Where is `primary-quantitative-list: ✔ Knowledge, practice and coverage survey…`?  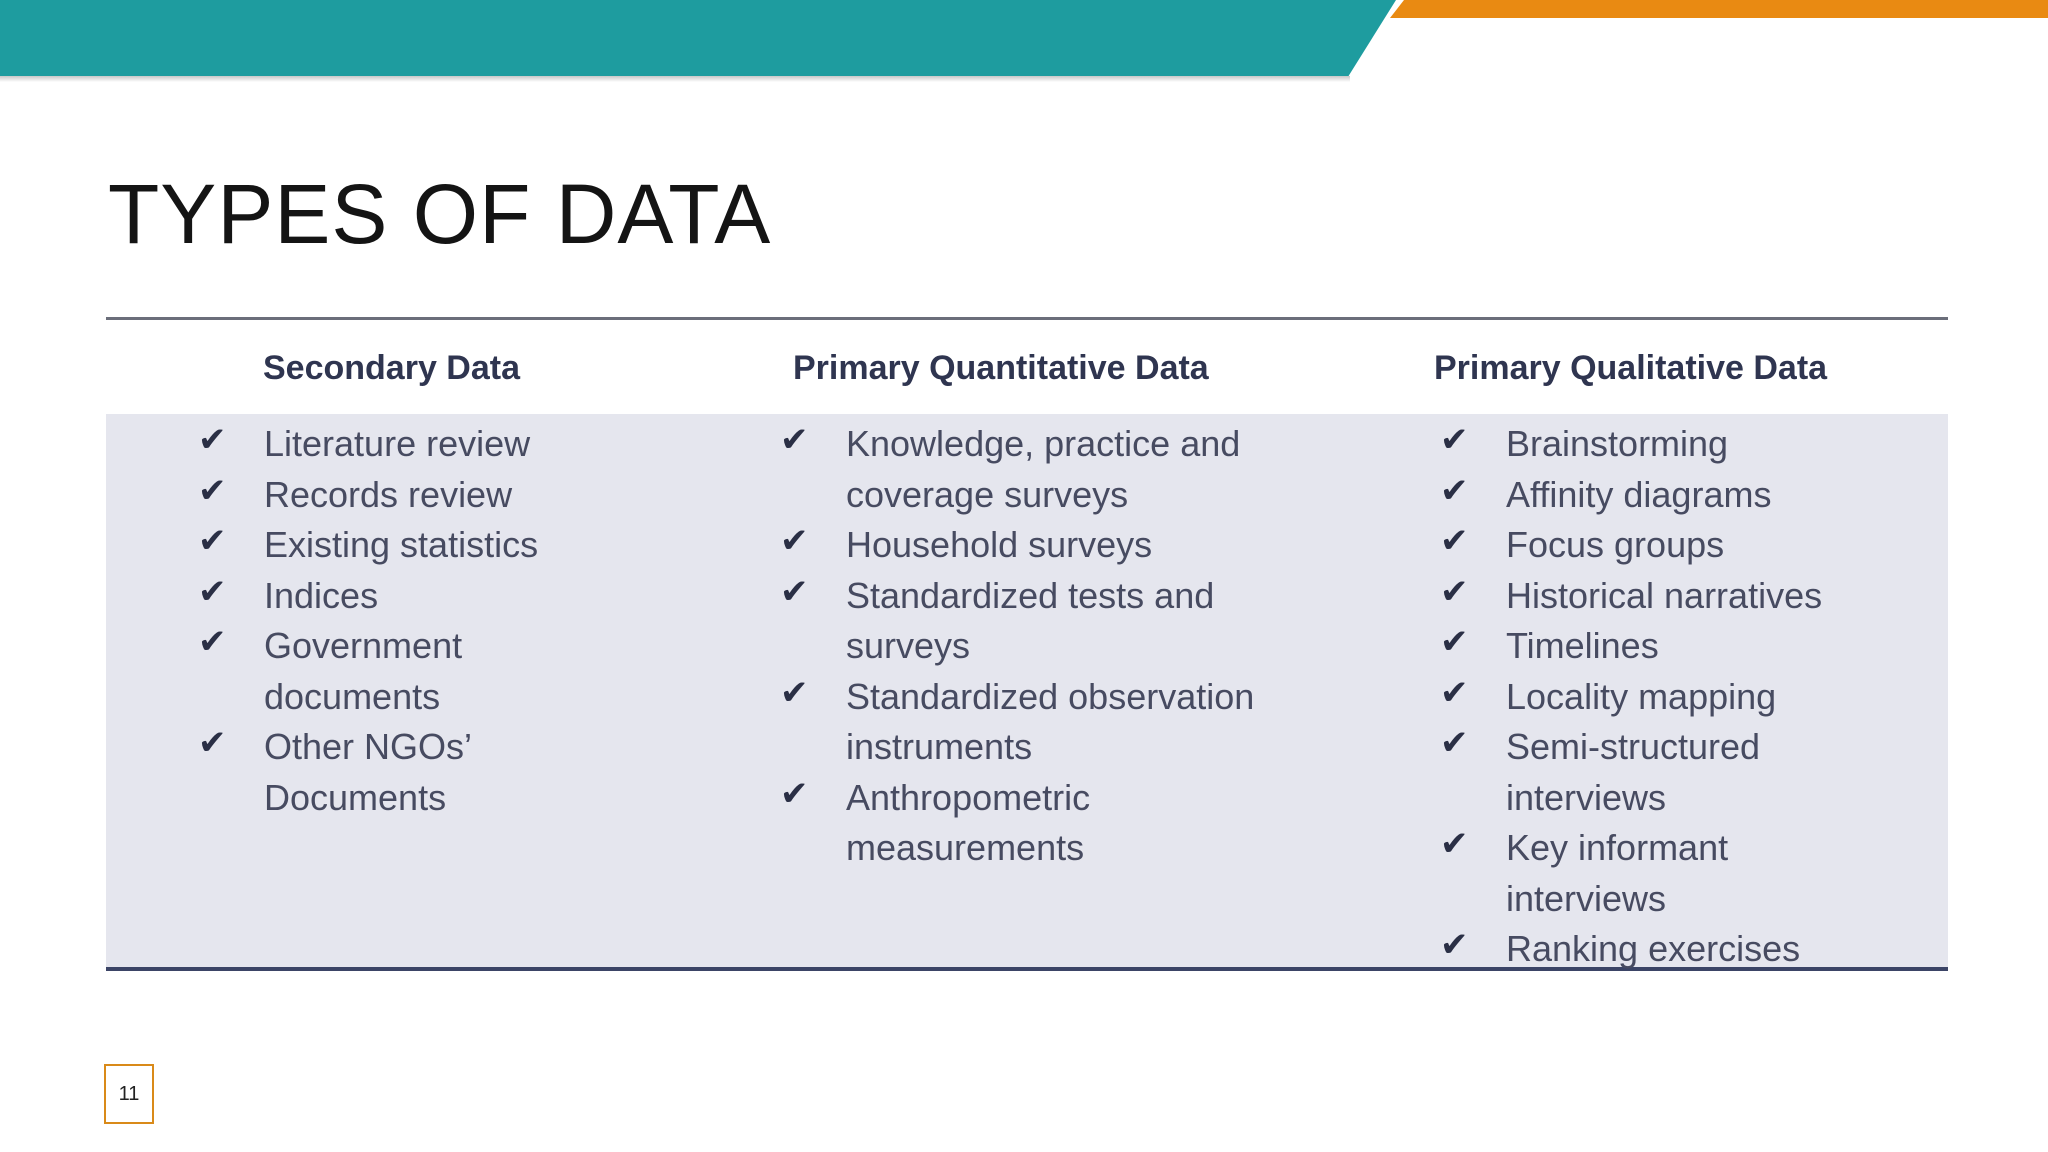 primary-quantitative-list: ✔ Knowledge, practice and coverage survey… is located at coordinates (1040, 646).